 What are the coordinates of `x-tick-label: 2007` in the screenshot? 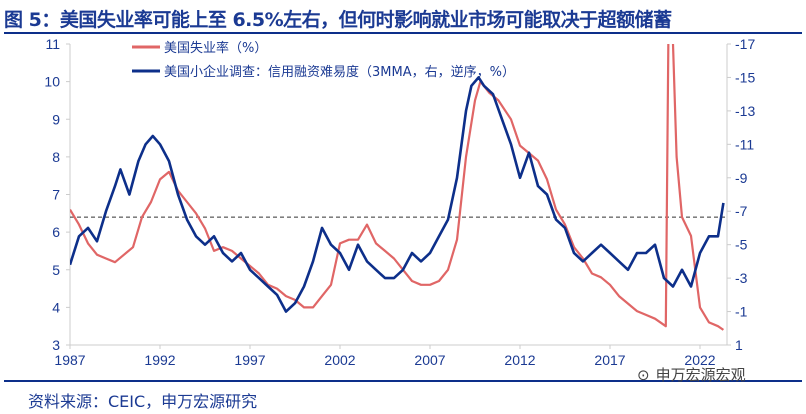 It's located at (429, 360).